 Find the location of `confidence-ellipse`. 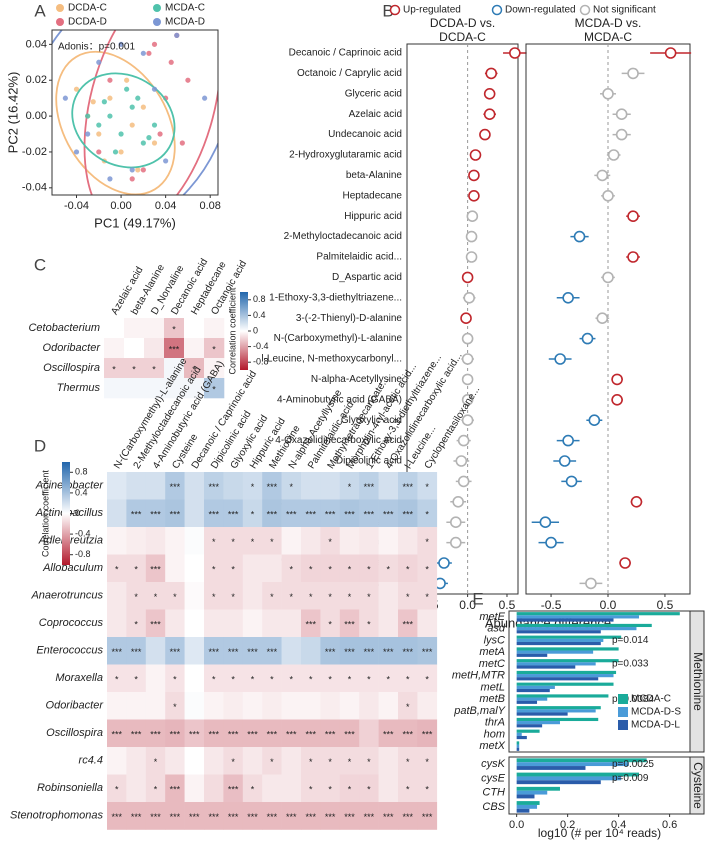

confidence-ellipse is located at coordinates (115, 122).